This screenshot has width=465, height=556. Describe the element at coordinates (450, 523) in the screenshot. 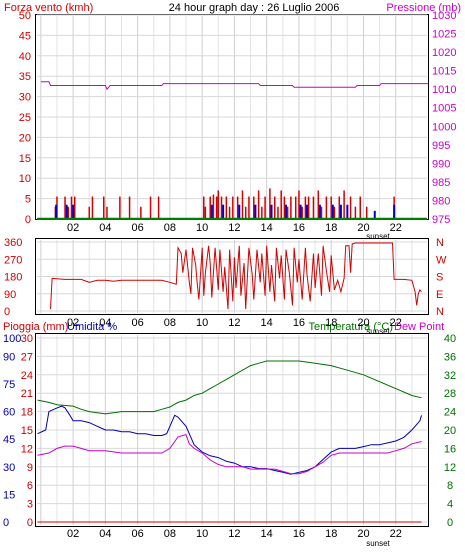

I see `temperature-y-tick-label: 0` at that location.